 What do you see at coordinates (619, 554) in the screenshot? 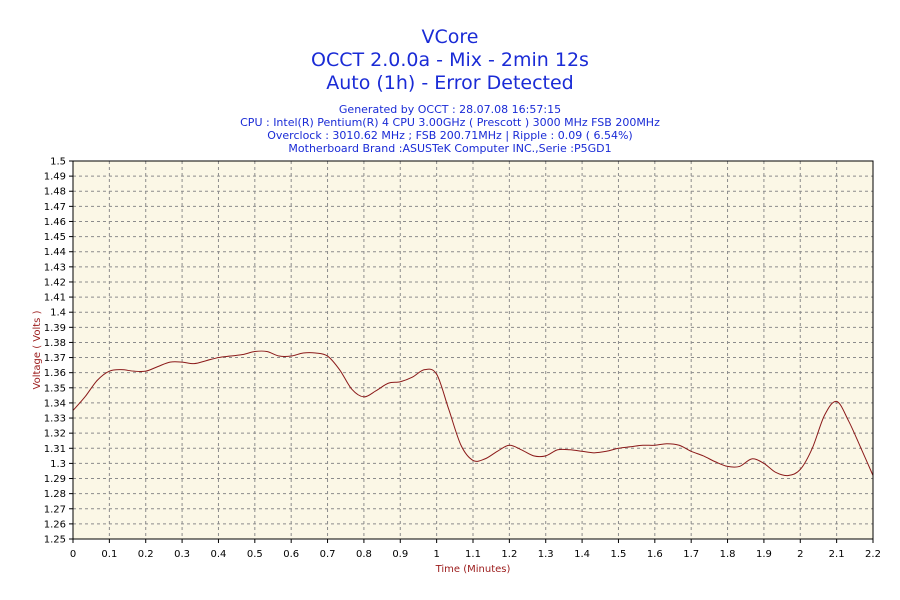
I see `x-tick-label: 1.5` at bounding box center [619, 554].